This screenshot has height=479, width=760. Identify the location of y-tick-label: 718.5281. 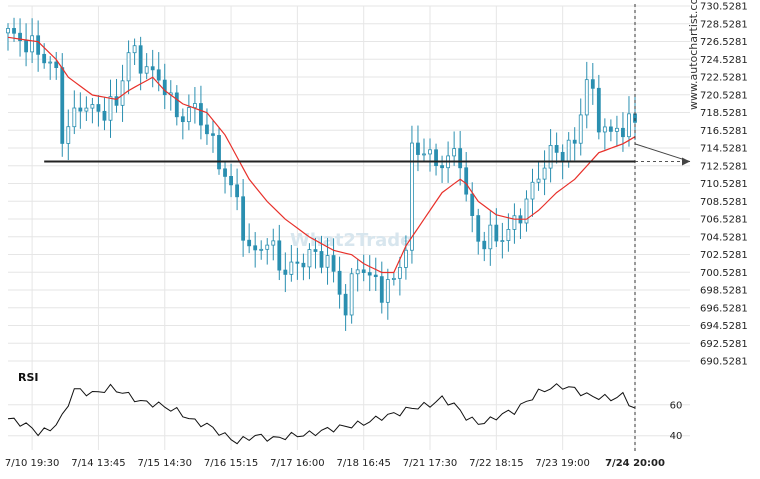
(724, 113).